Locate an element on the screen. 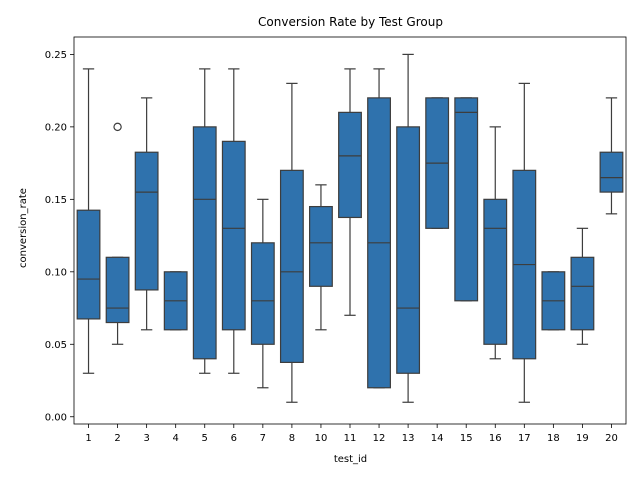 The height and width of the screenshot is (480, 640). x-tick-label: 14 is located at coordinates (437, 438).